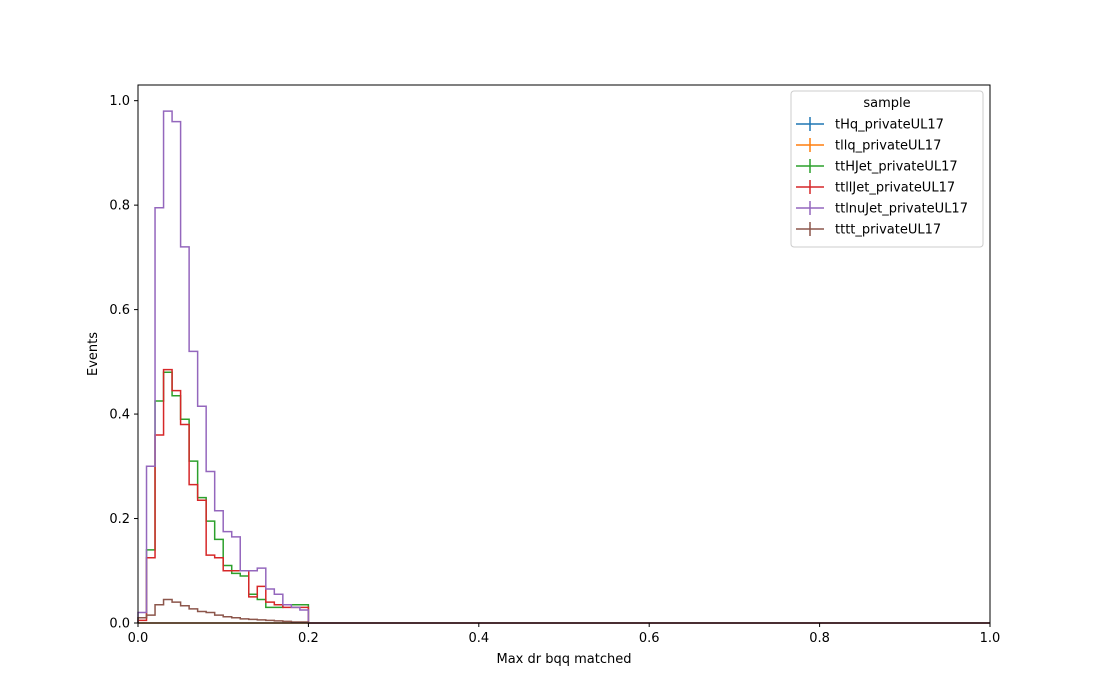 Image resolution: width=1100 pixels, height=700 pixels. I want to click on legend-box, so click(887, 169).